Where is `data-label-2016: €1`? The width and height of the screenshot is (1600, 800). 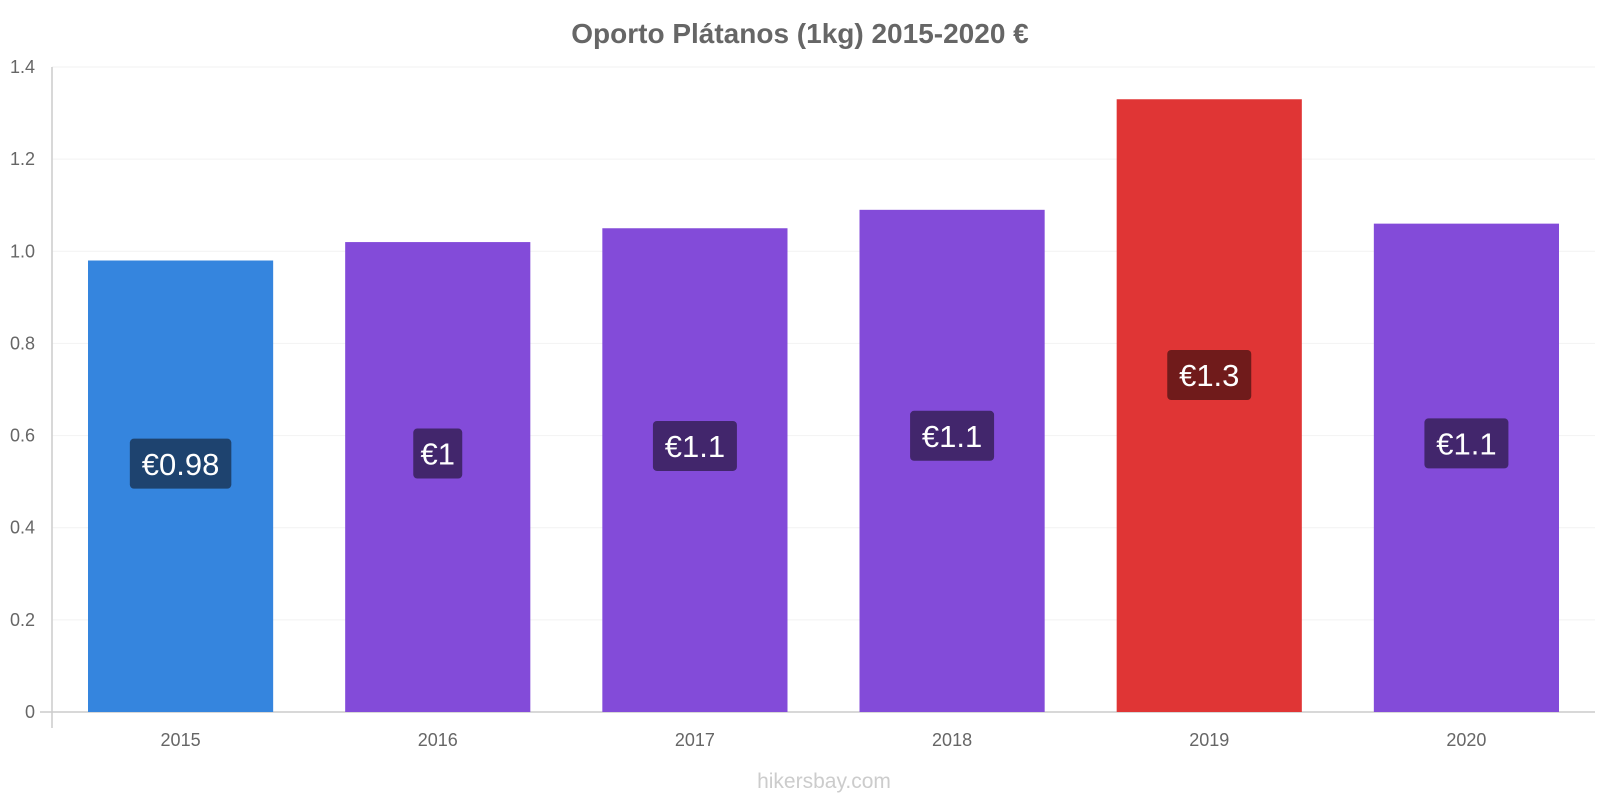 data-label-2016: €1 is located at coordinates (438, 453).